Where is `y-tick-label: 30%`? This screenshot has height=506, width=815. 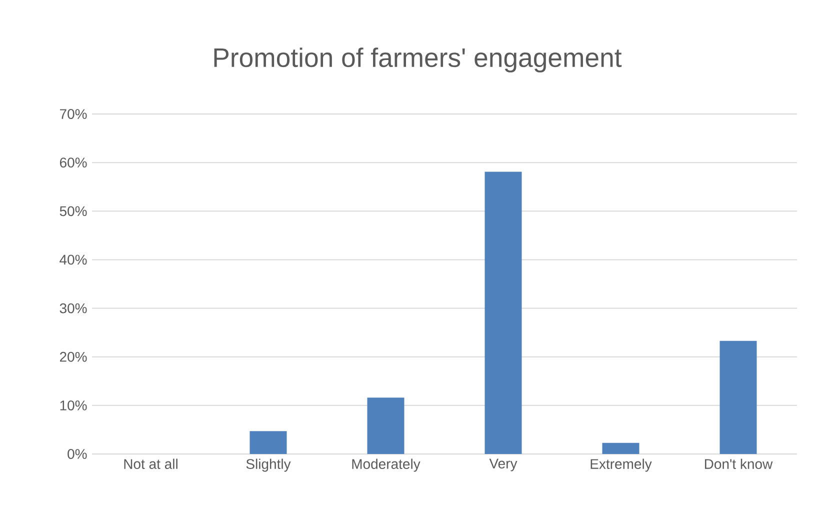
y-tick-label: 30% is located at coordinates (73, 308).